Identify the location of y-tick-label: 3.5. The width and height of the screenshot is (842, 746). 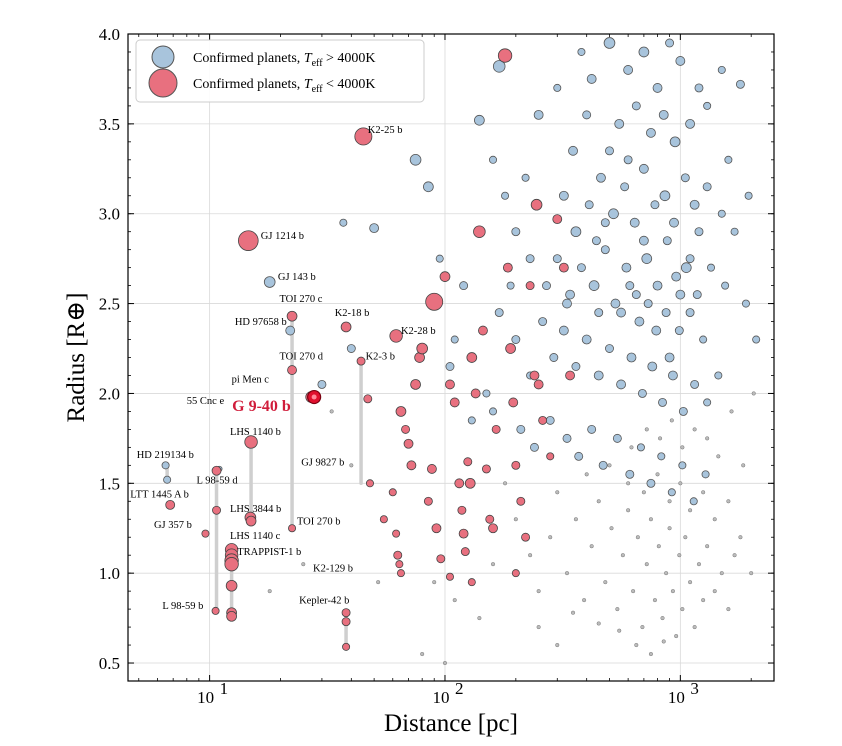
(109, 124).